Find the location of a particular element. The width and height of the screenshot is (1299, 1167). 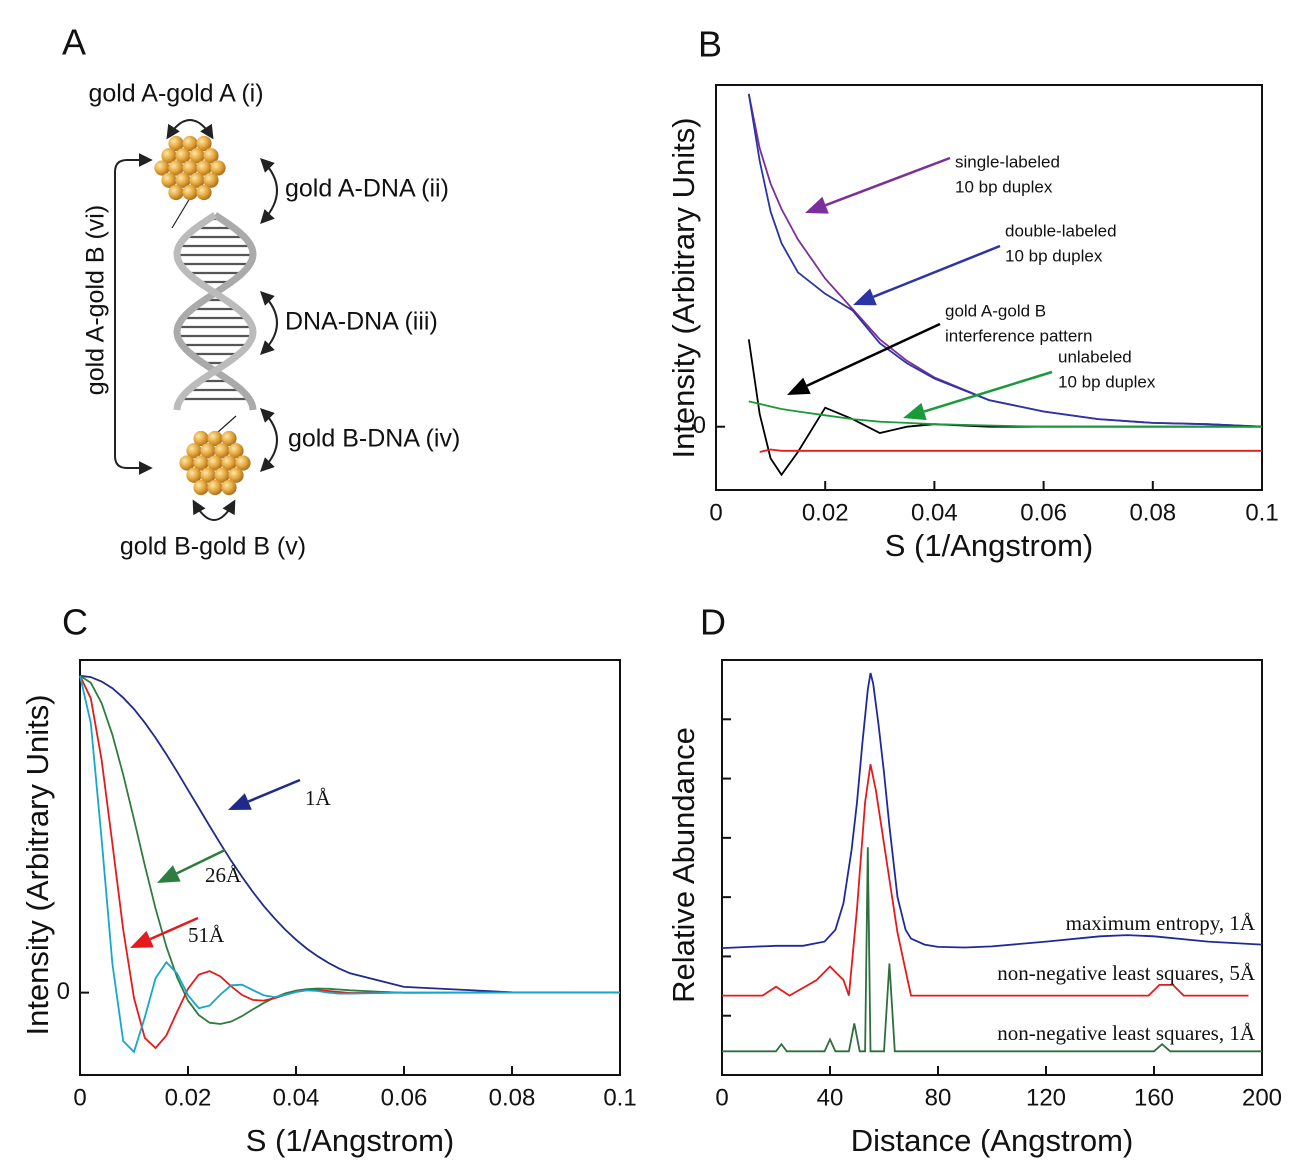

series-label: 51Å is located at coordinates (206, 935).